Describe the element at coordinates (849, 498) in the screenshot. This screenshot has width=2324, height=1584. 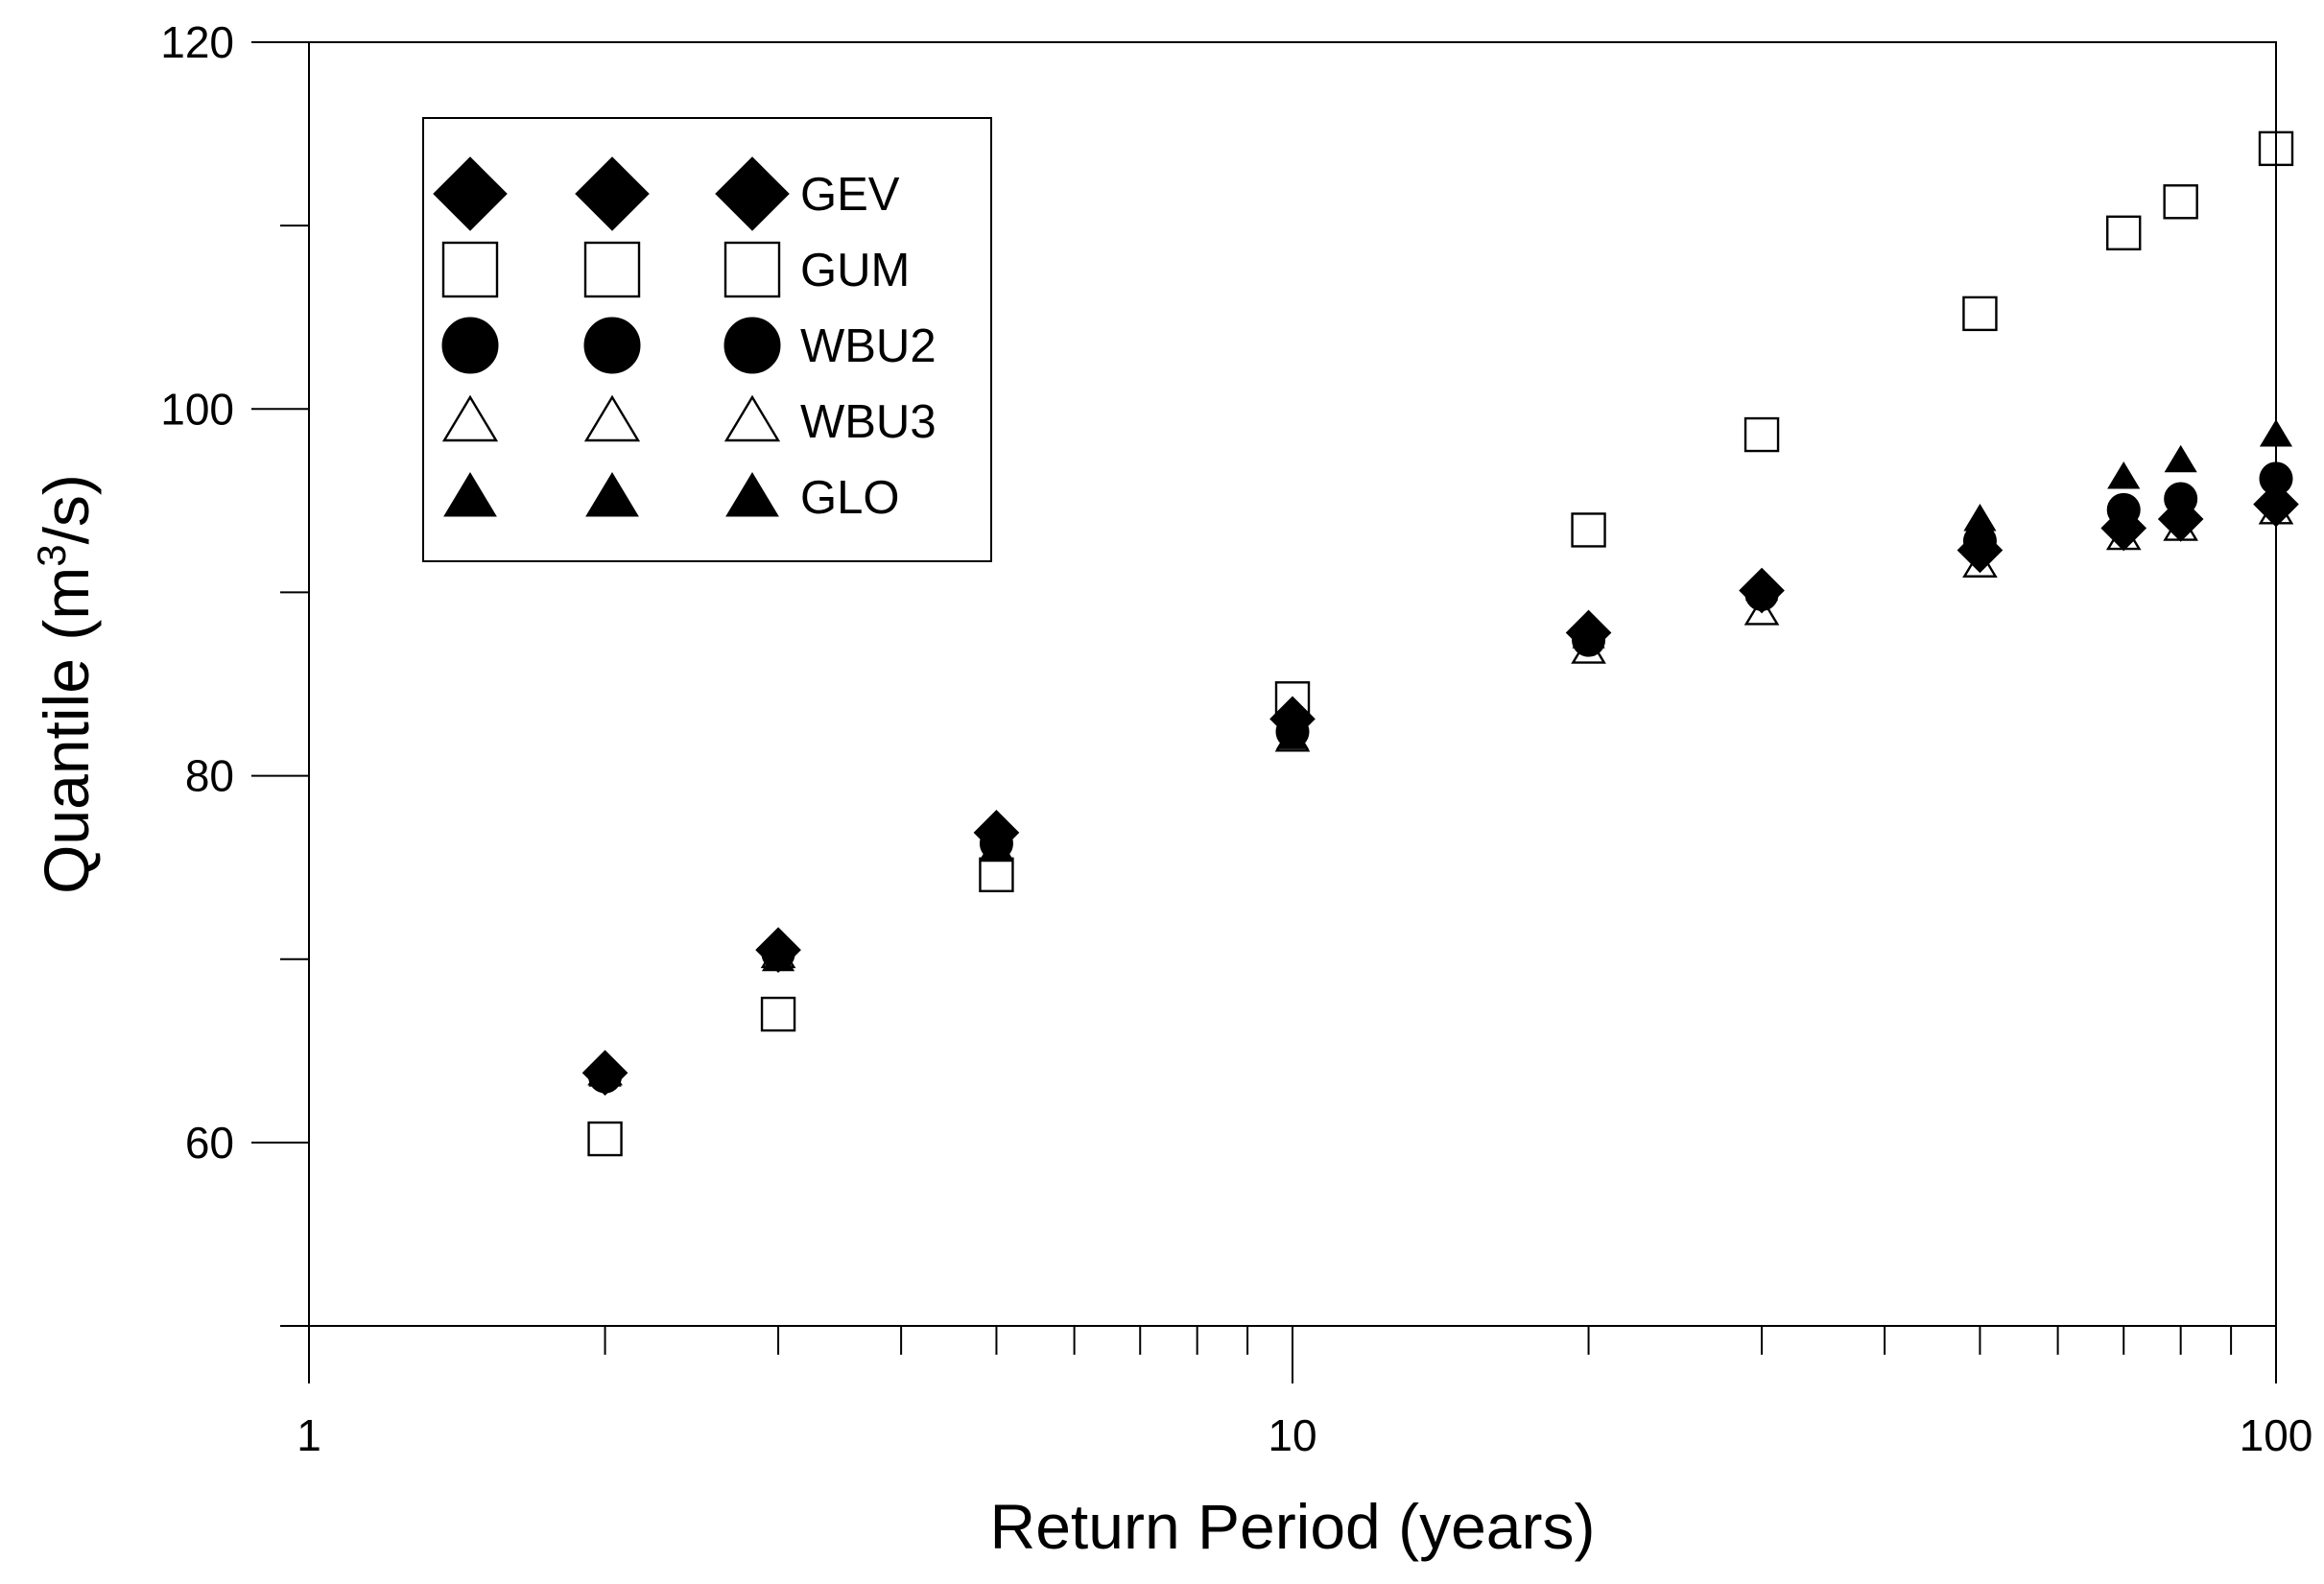
I see `legend-label: GLO` at that location.